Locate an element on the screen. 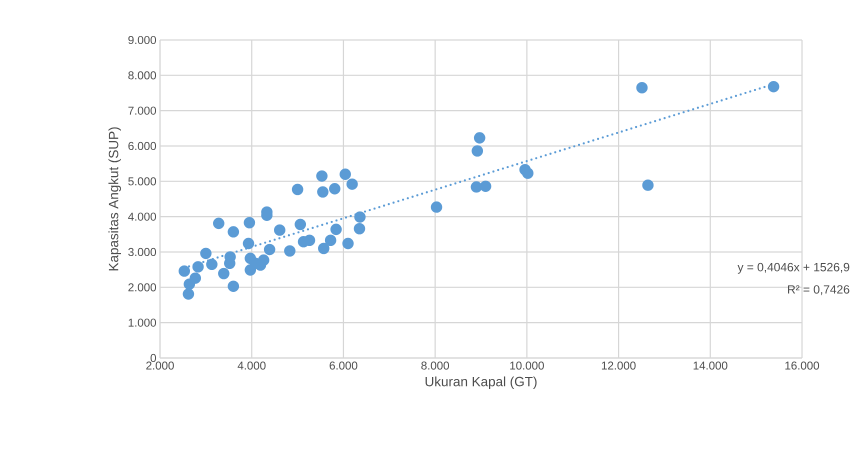 The image size is (853, 470). x-tick-label: 8.000 is located at coordinates (435, 366).